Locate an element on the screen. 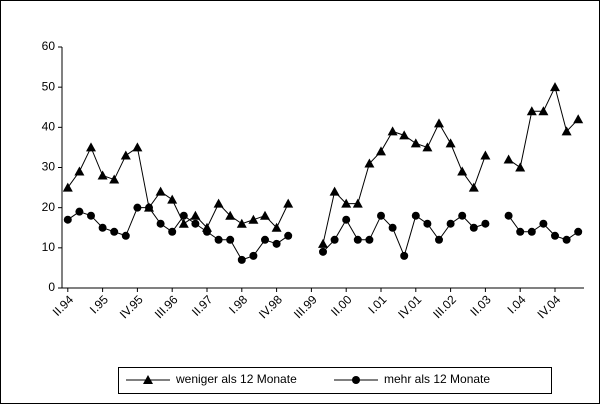 The height and width of the screenshot is (410, 601). y-tick-label: 40 is located at coordinates (49, 127).